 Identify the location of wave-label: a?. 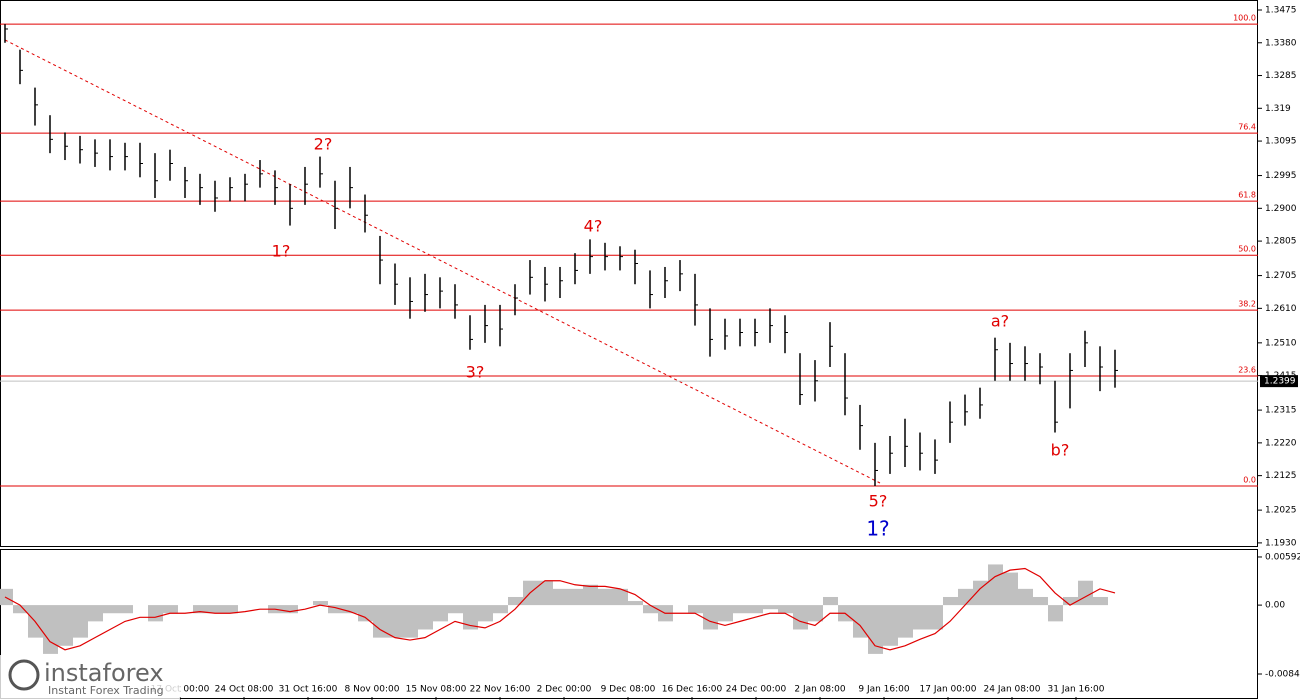
(1000, 321).